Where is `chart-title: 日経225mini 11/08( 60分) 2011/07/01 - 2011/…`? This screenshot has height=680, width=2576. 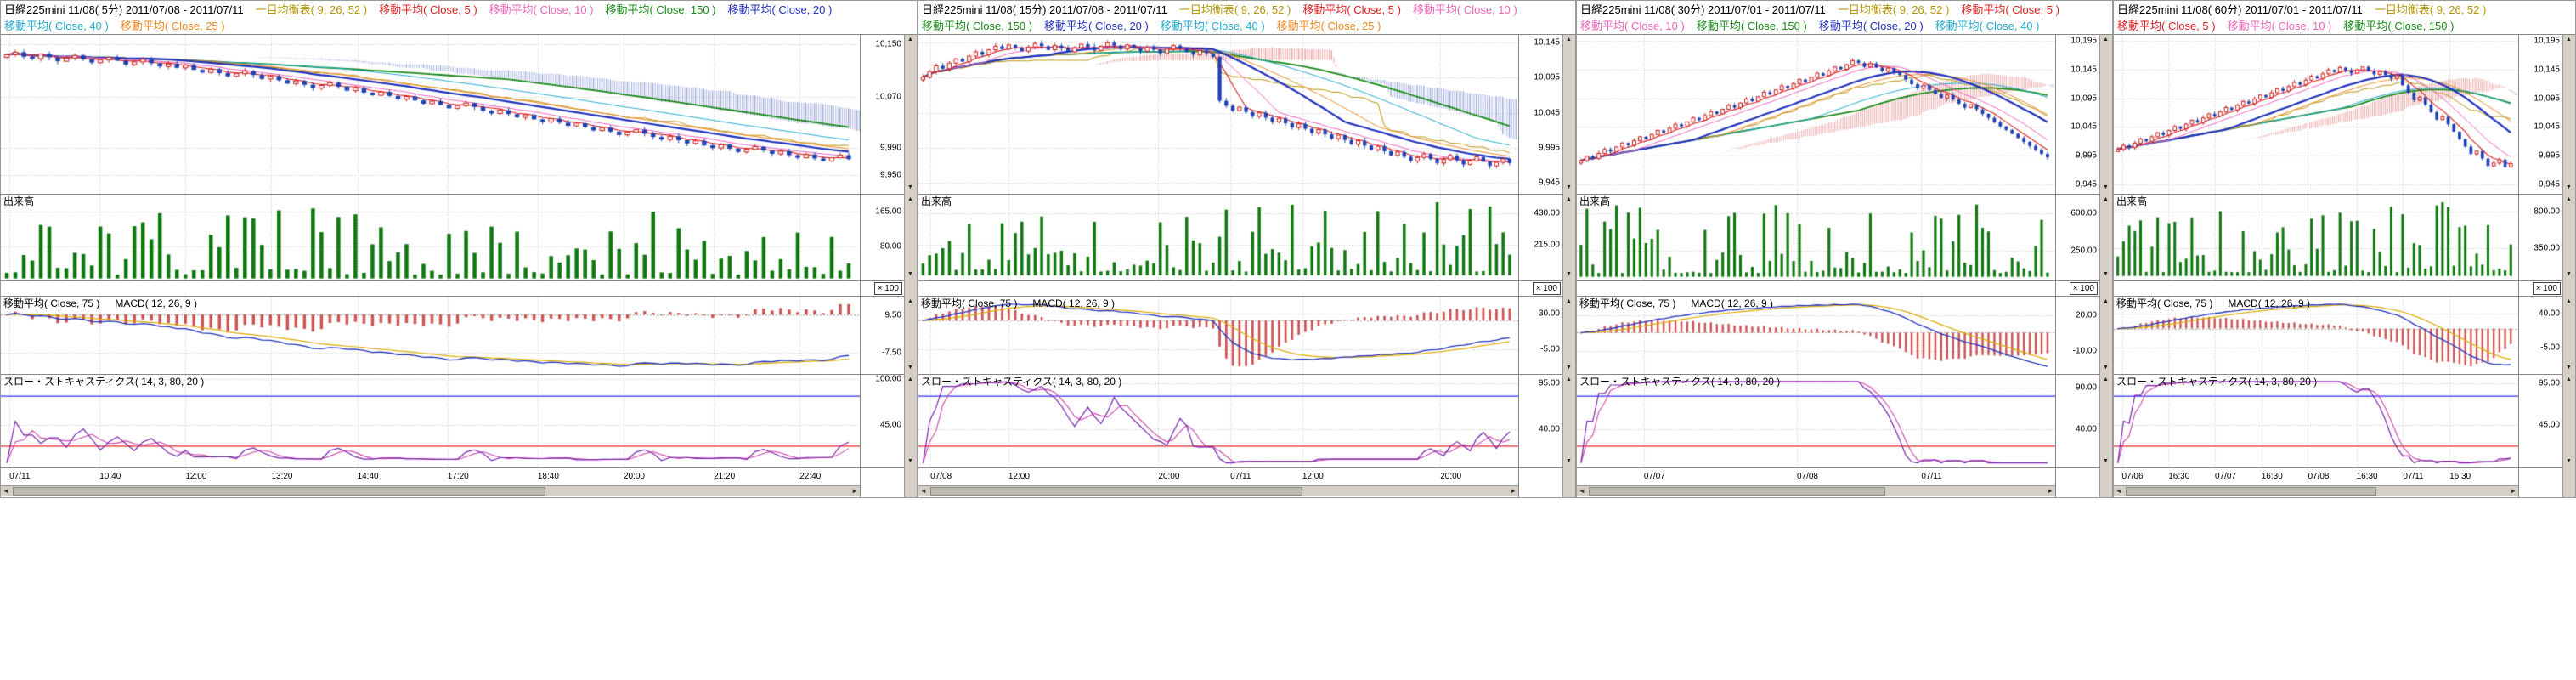 chart-title: 日経225mini 11/08( 60分) 2011/07/01 - 2011/… is located at coordinates (2240, 9).